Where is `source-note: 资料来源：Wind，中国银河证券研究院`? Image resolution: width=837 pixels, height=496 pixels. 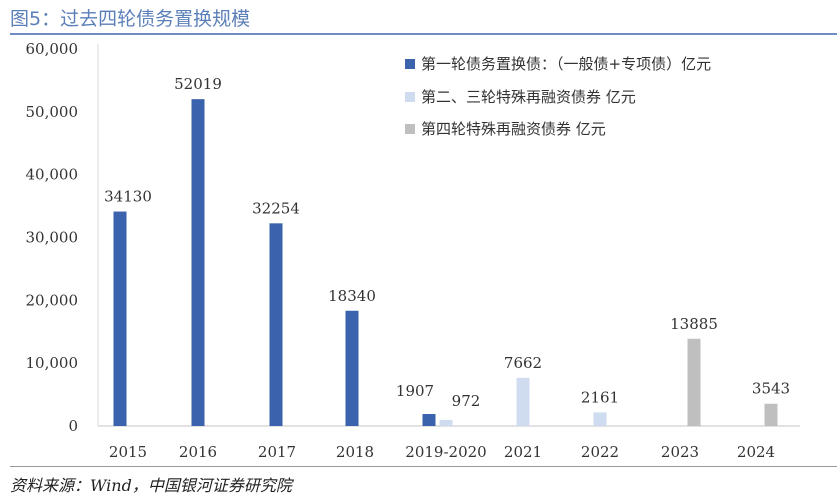
source-note: 资料来源：Wind，中国银河证券研究院 is located at coordinates (151, 485).